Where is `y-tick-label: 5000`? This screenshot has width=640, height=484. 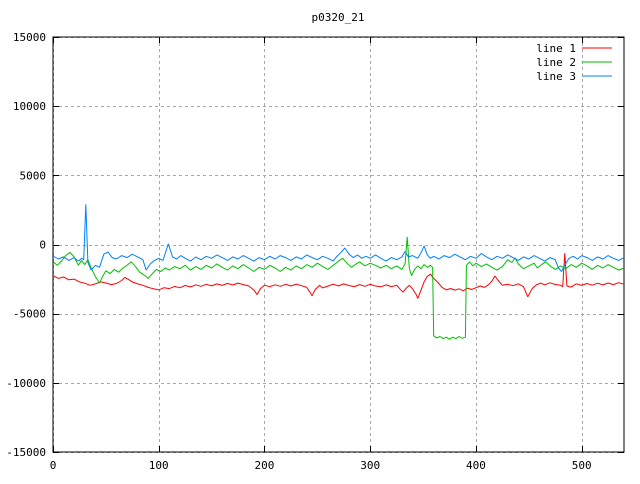 y-tick-label: 5000 is located at coordinates (33, 175).